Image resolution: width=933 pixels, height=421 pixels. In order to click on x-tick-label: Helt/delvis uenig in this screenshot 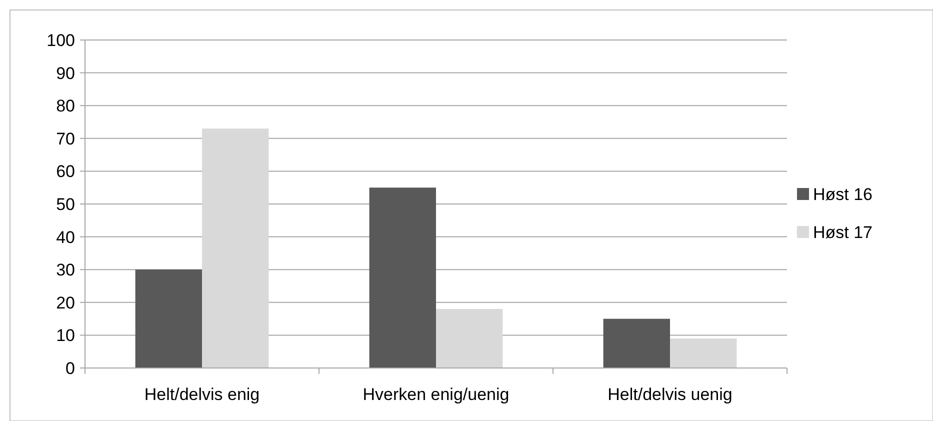, I will do `click(670, 394)`.